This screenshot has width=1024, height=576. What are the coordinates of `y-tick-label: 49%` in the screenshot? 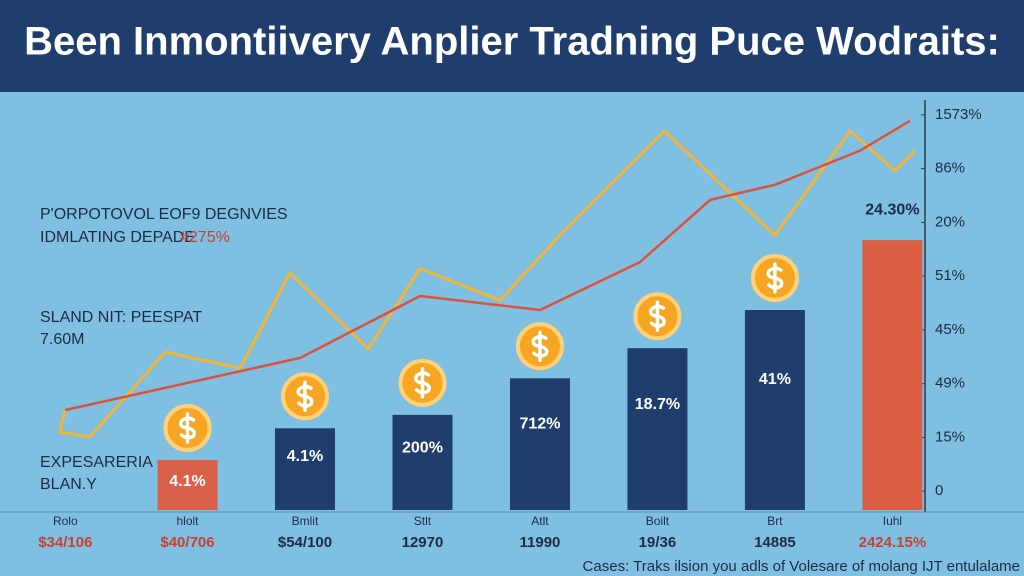 It's located at (950, 383).